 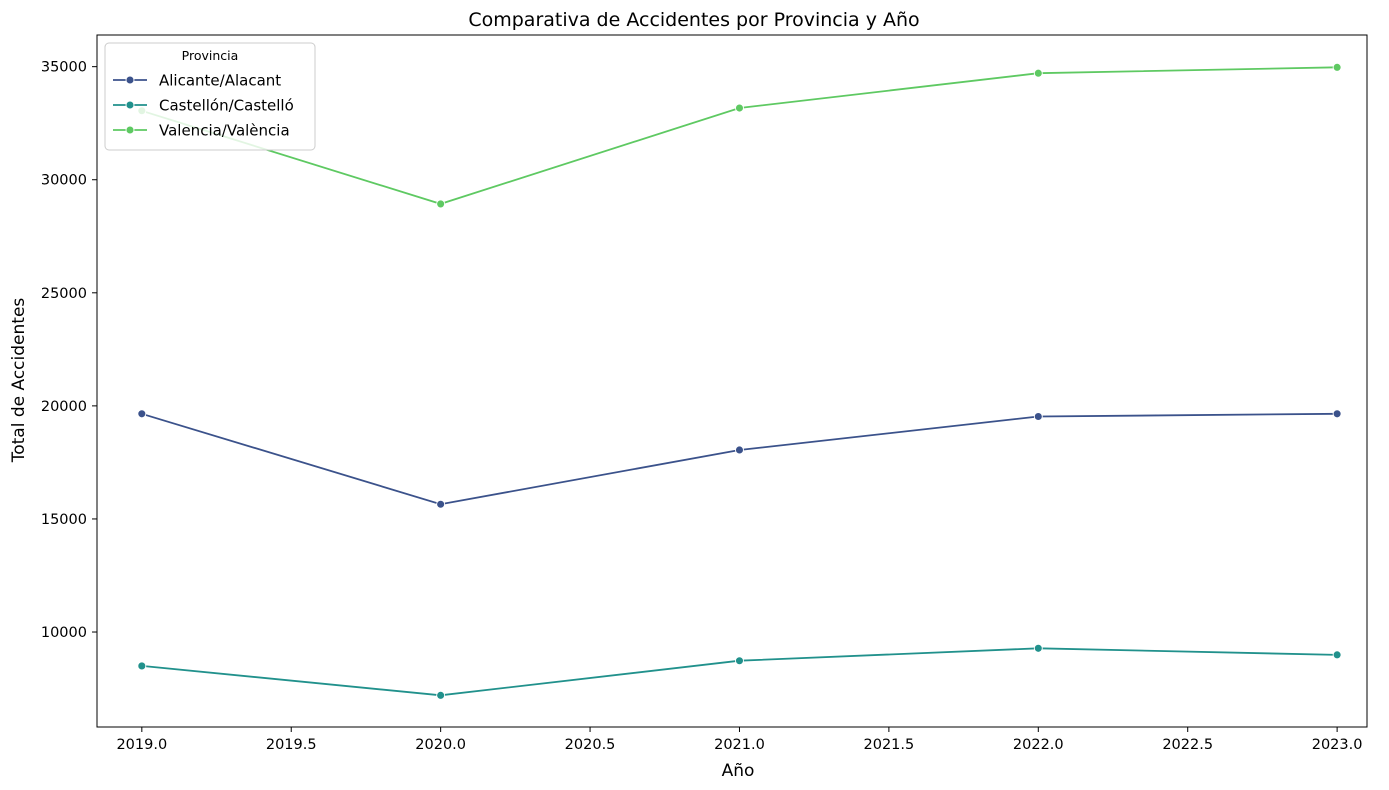 What do you see at coordinates (739, 671) in the screenshot?
I see `series-castell-n-castell` at bounding box center [739, 671].